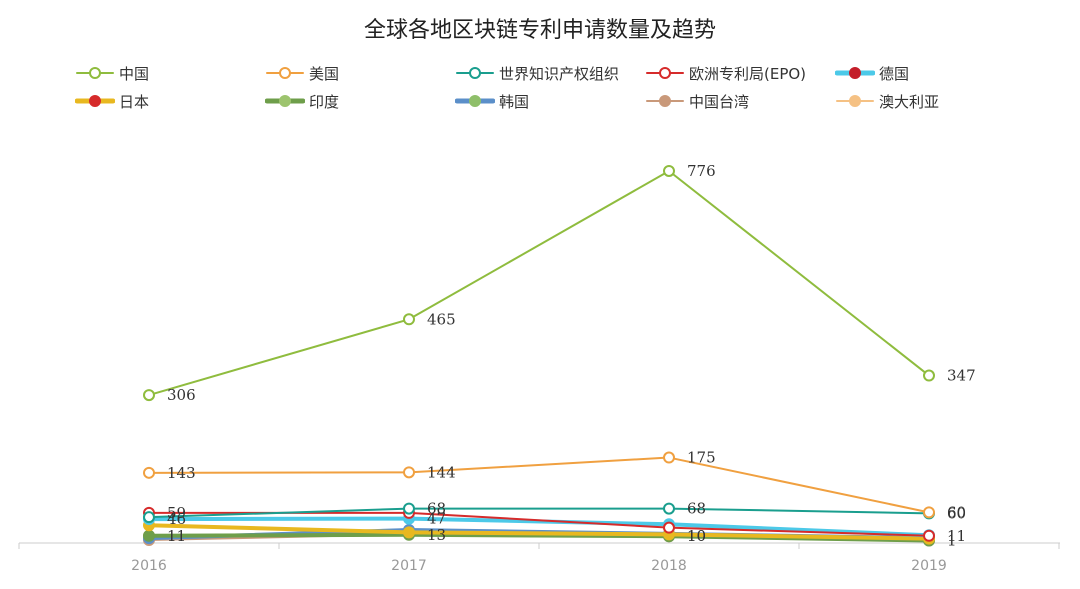 The width and height of the screenshot is (1080, 589). What do you see at coordinates (134, 73) in the screenshot?
I see `legend-label: 中国` at bounding box center [134, 73].